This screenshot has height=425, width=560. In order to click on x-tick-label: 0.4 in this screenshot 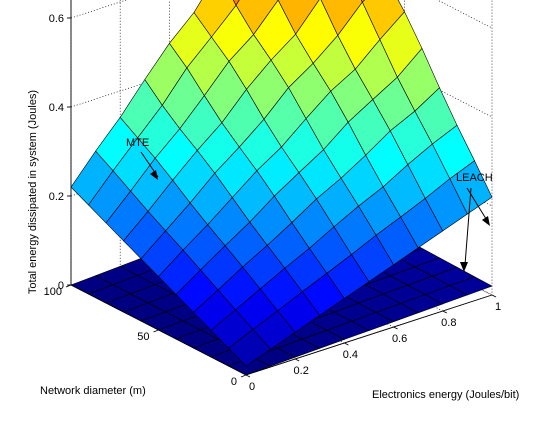, I will do `click(350, 355)`.